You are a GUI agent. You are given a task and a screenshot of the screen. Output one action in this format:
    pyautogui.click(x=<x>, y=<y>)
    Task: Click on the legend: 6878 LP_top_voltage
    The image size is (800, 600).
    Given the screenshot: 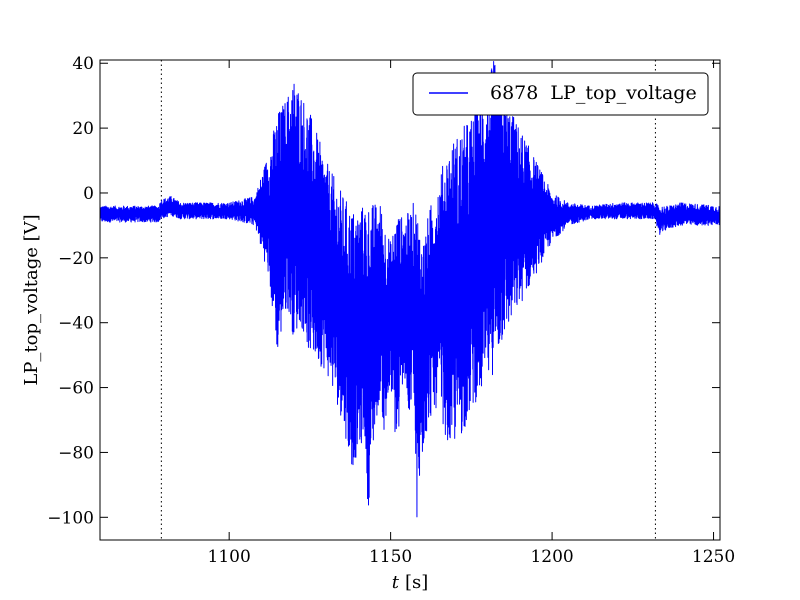 What is the action you would take?
    pyautogui.click(x=560, y=94)
    